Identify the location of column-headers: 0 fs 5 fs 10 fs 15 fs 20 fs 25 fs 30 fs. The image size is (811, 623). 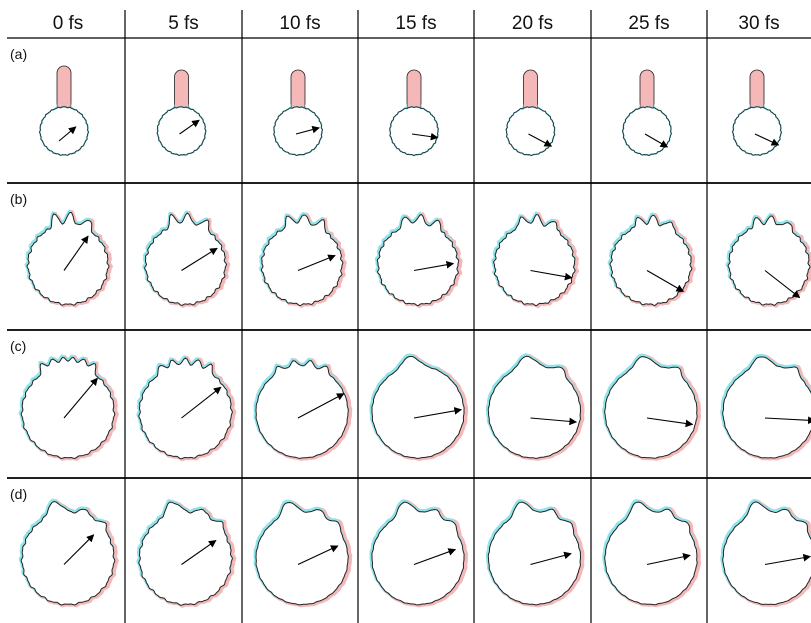
(416, 23).